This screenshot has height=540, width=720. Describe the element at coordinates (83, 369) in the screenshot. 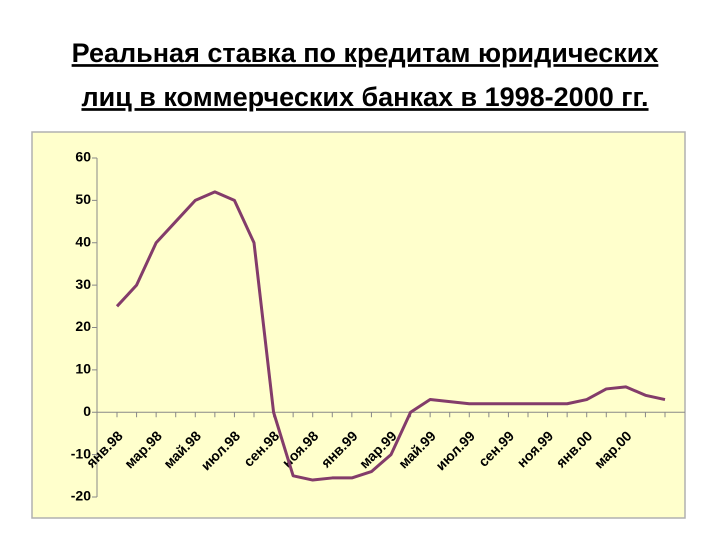

I see `y-tick-label: 10` at that location.